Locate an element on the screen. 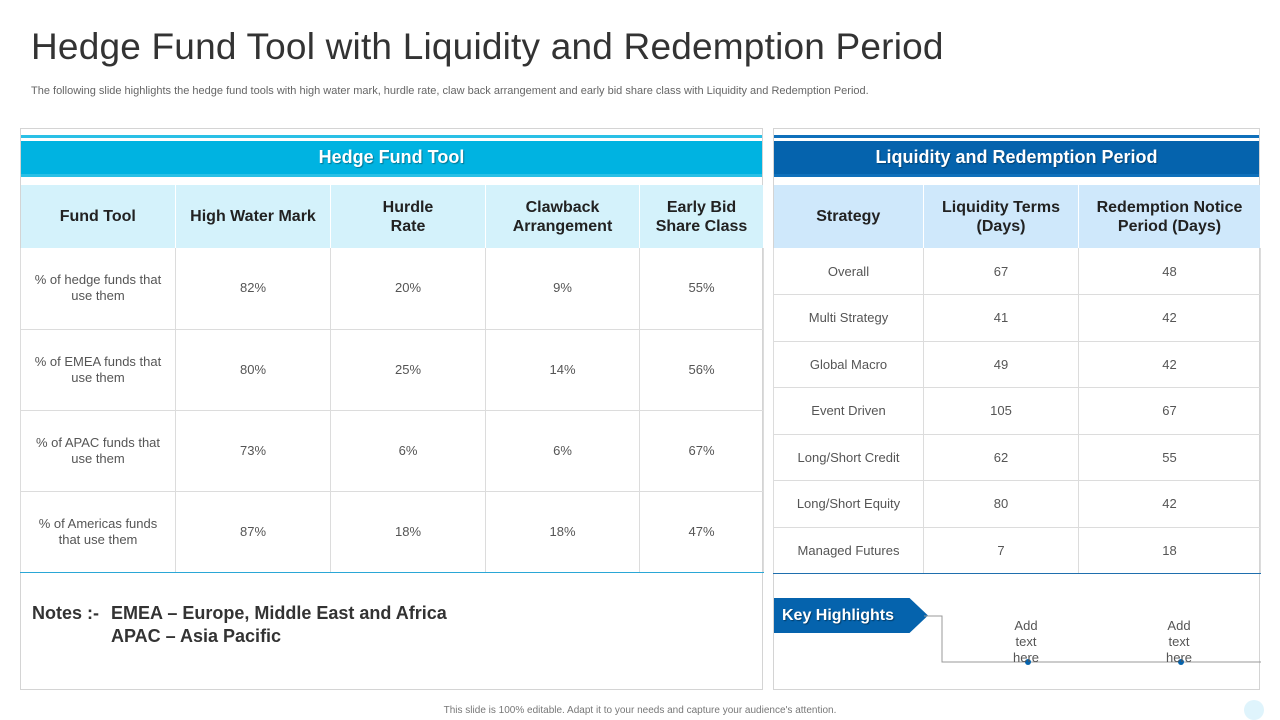 This screenshot has height=720, width=1280. column-header: Clawback Arrangement is located at coordinates (562, 216).